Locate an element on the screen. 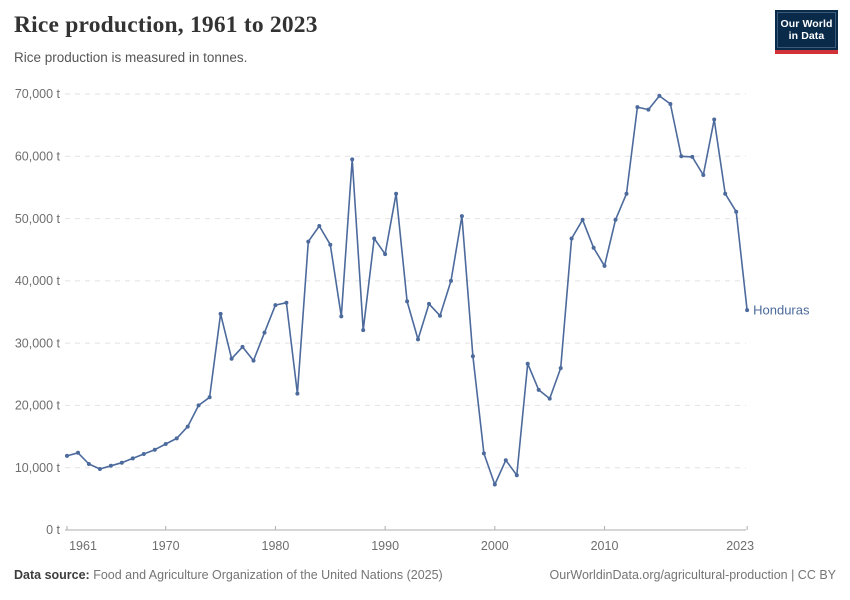  x-axis-labels: 1961 1970 1980 1990 2000 2010 2023 is located at coordinates (411, 546).